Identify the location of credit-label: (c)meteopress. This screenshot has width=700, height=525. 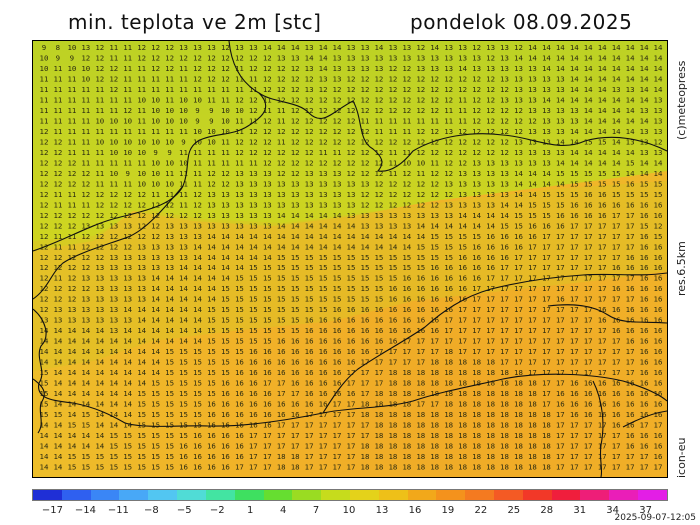
(681, 100).